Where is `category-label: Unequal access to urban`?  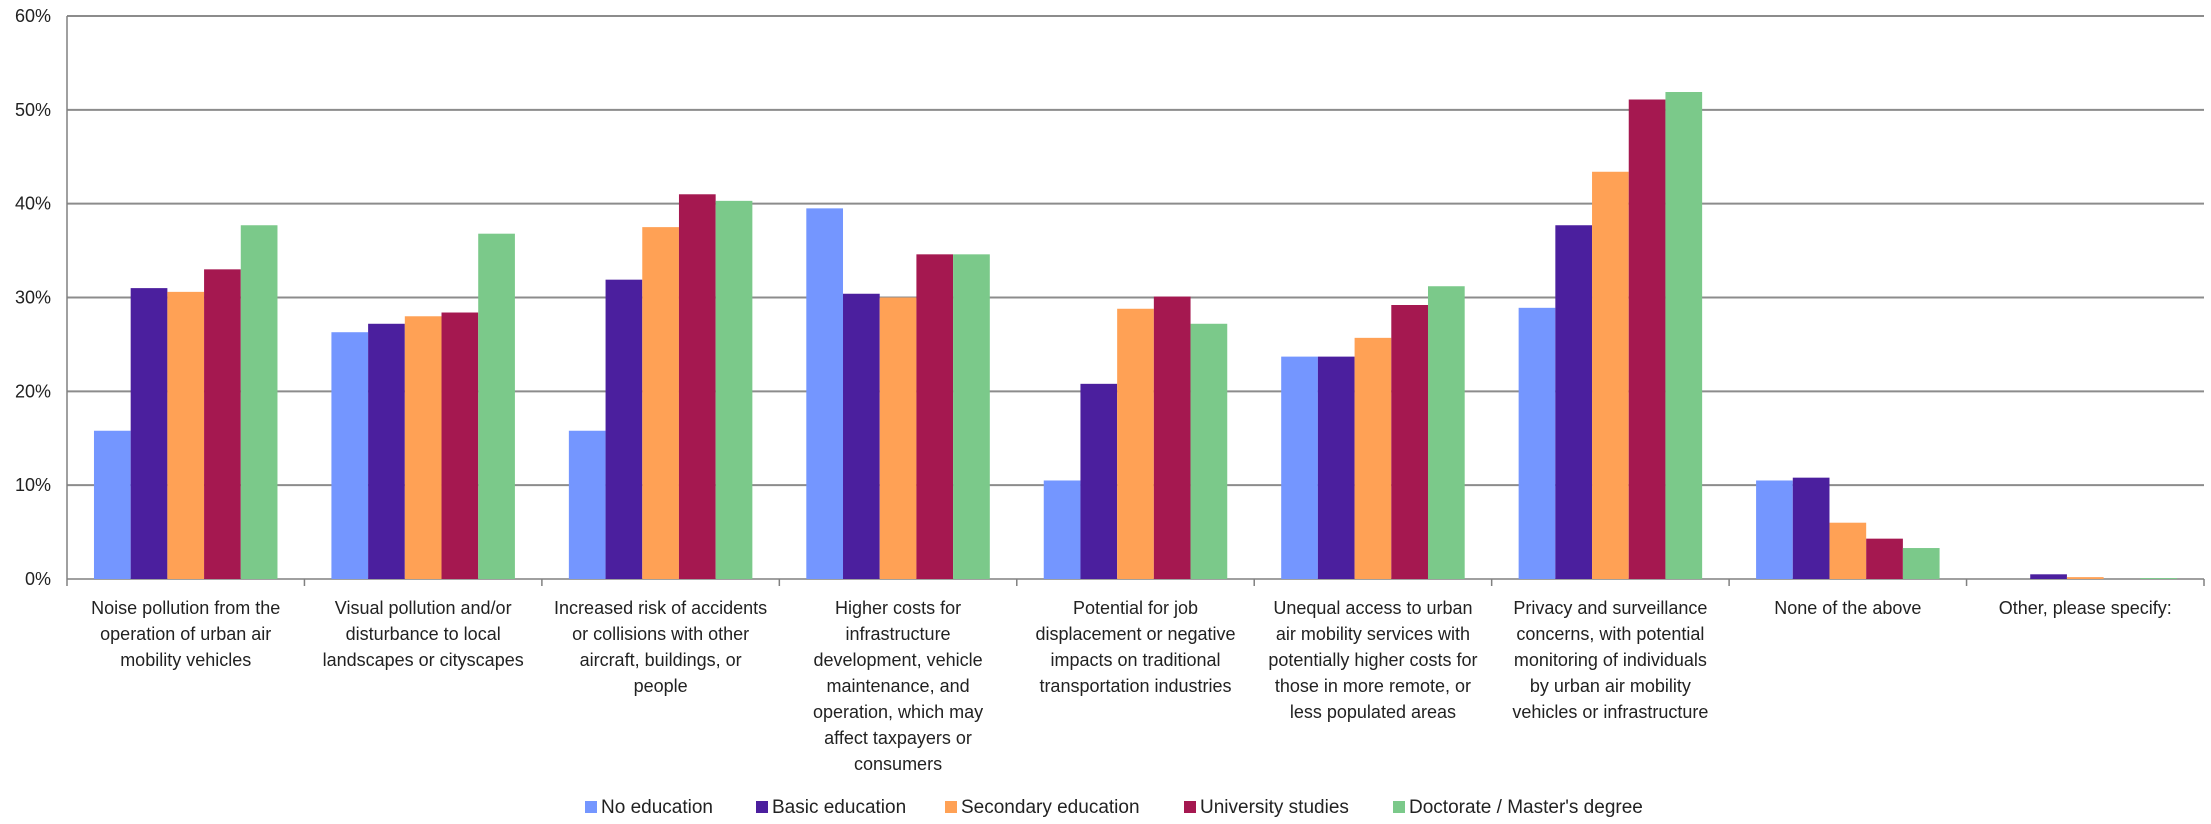
category-label: Unequal access to urban is located at coordinates (1372, 608).